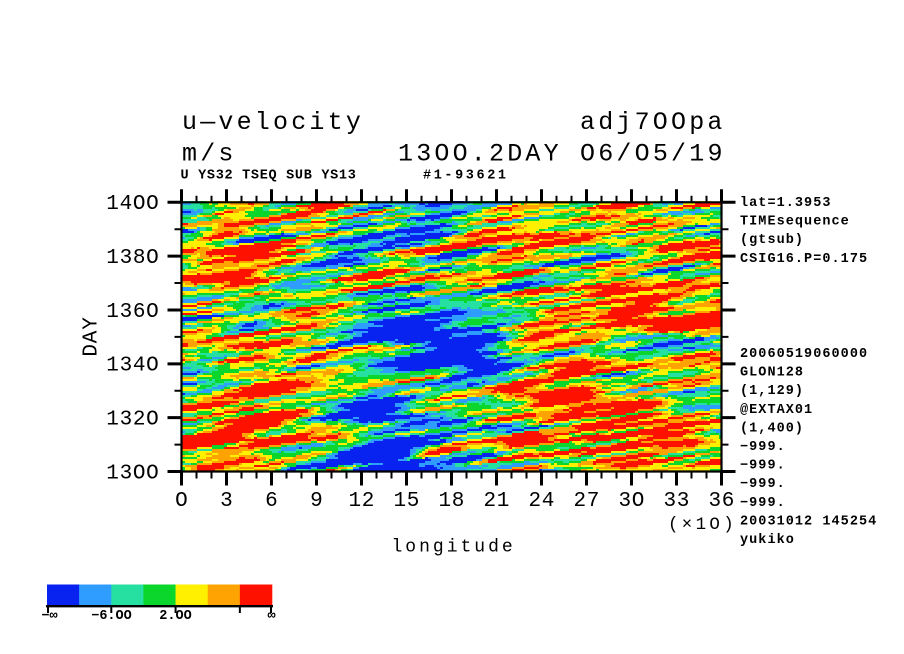 Image resolution: width=904 pixels, height=654 pixels. I want to click on svg-text: (gtsub), so click(772, 240).